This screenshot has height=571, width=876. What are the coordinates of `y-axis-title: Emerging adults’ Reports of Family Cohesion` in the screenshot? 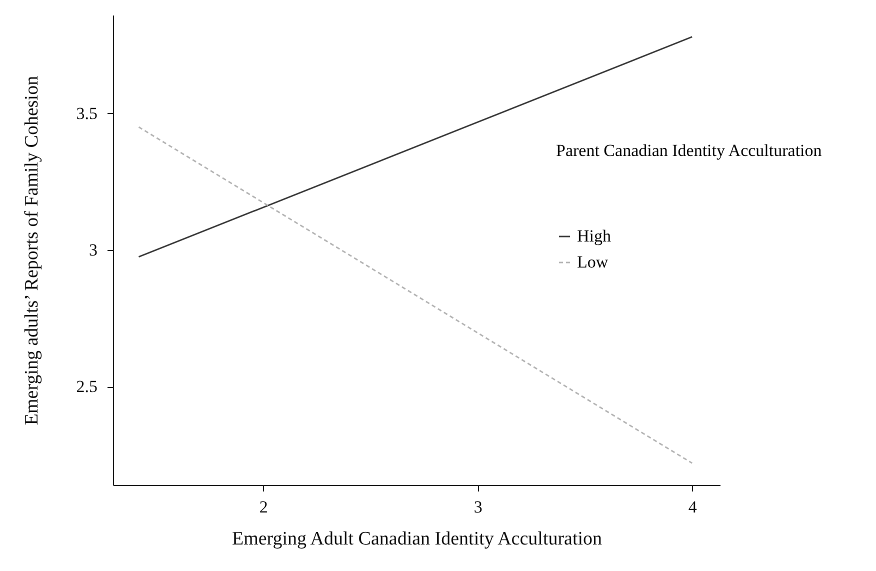 It's located at (31, 250).